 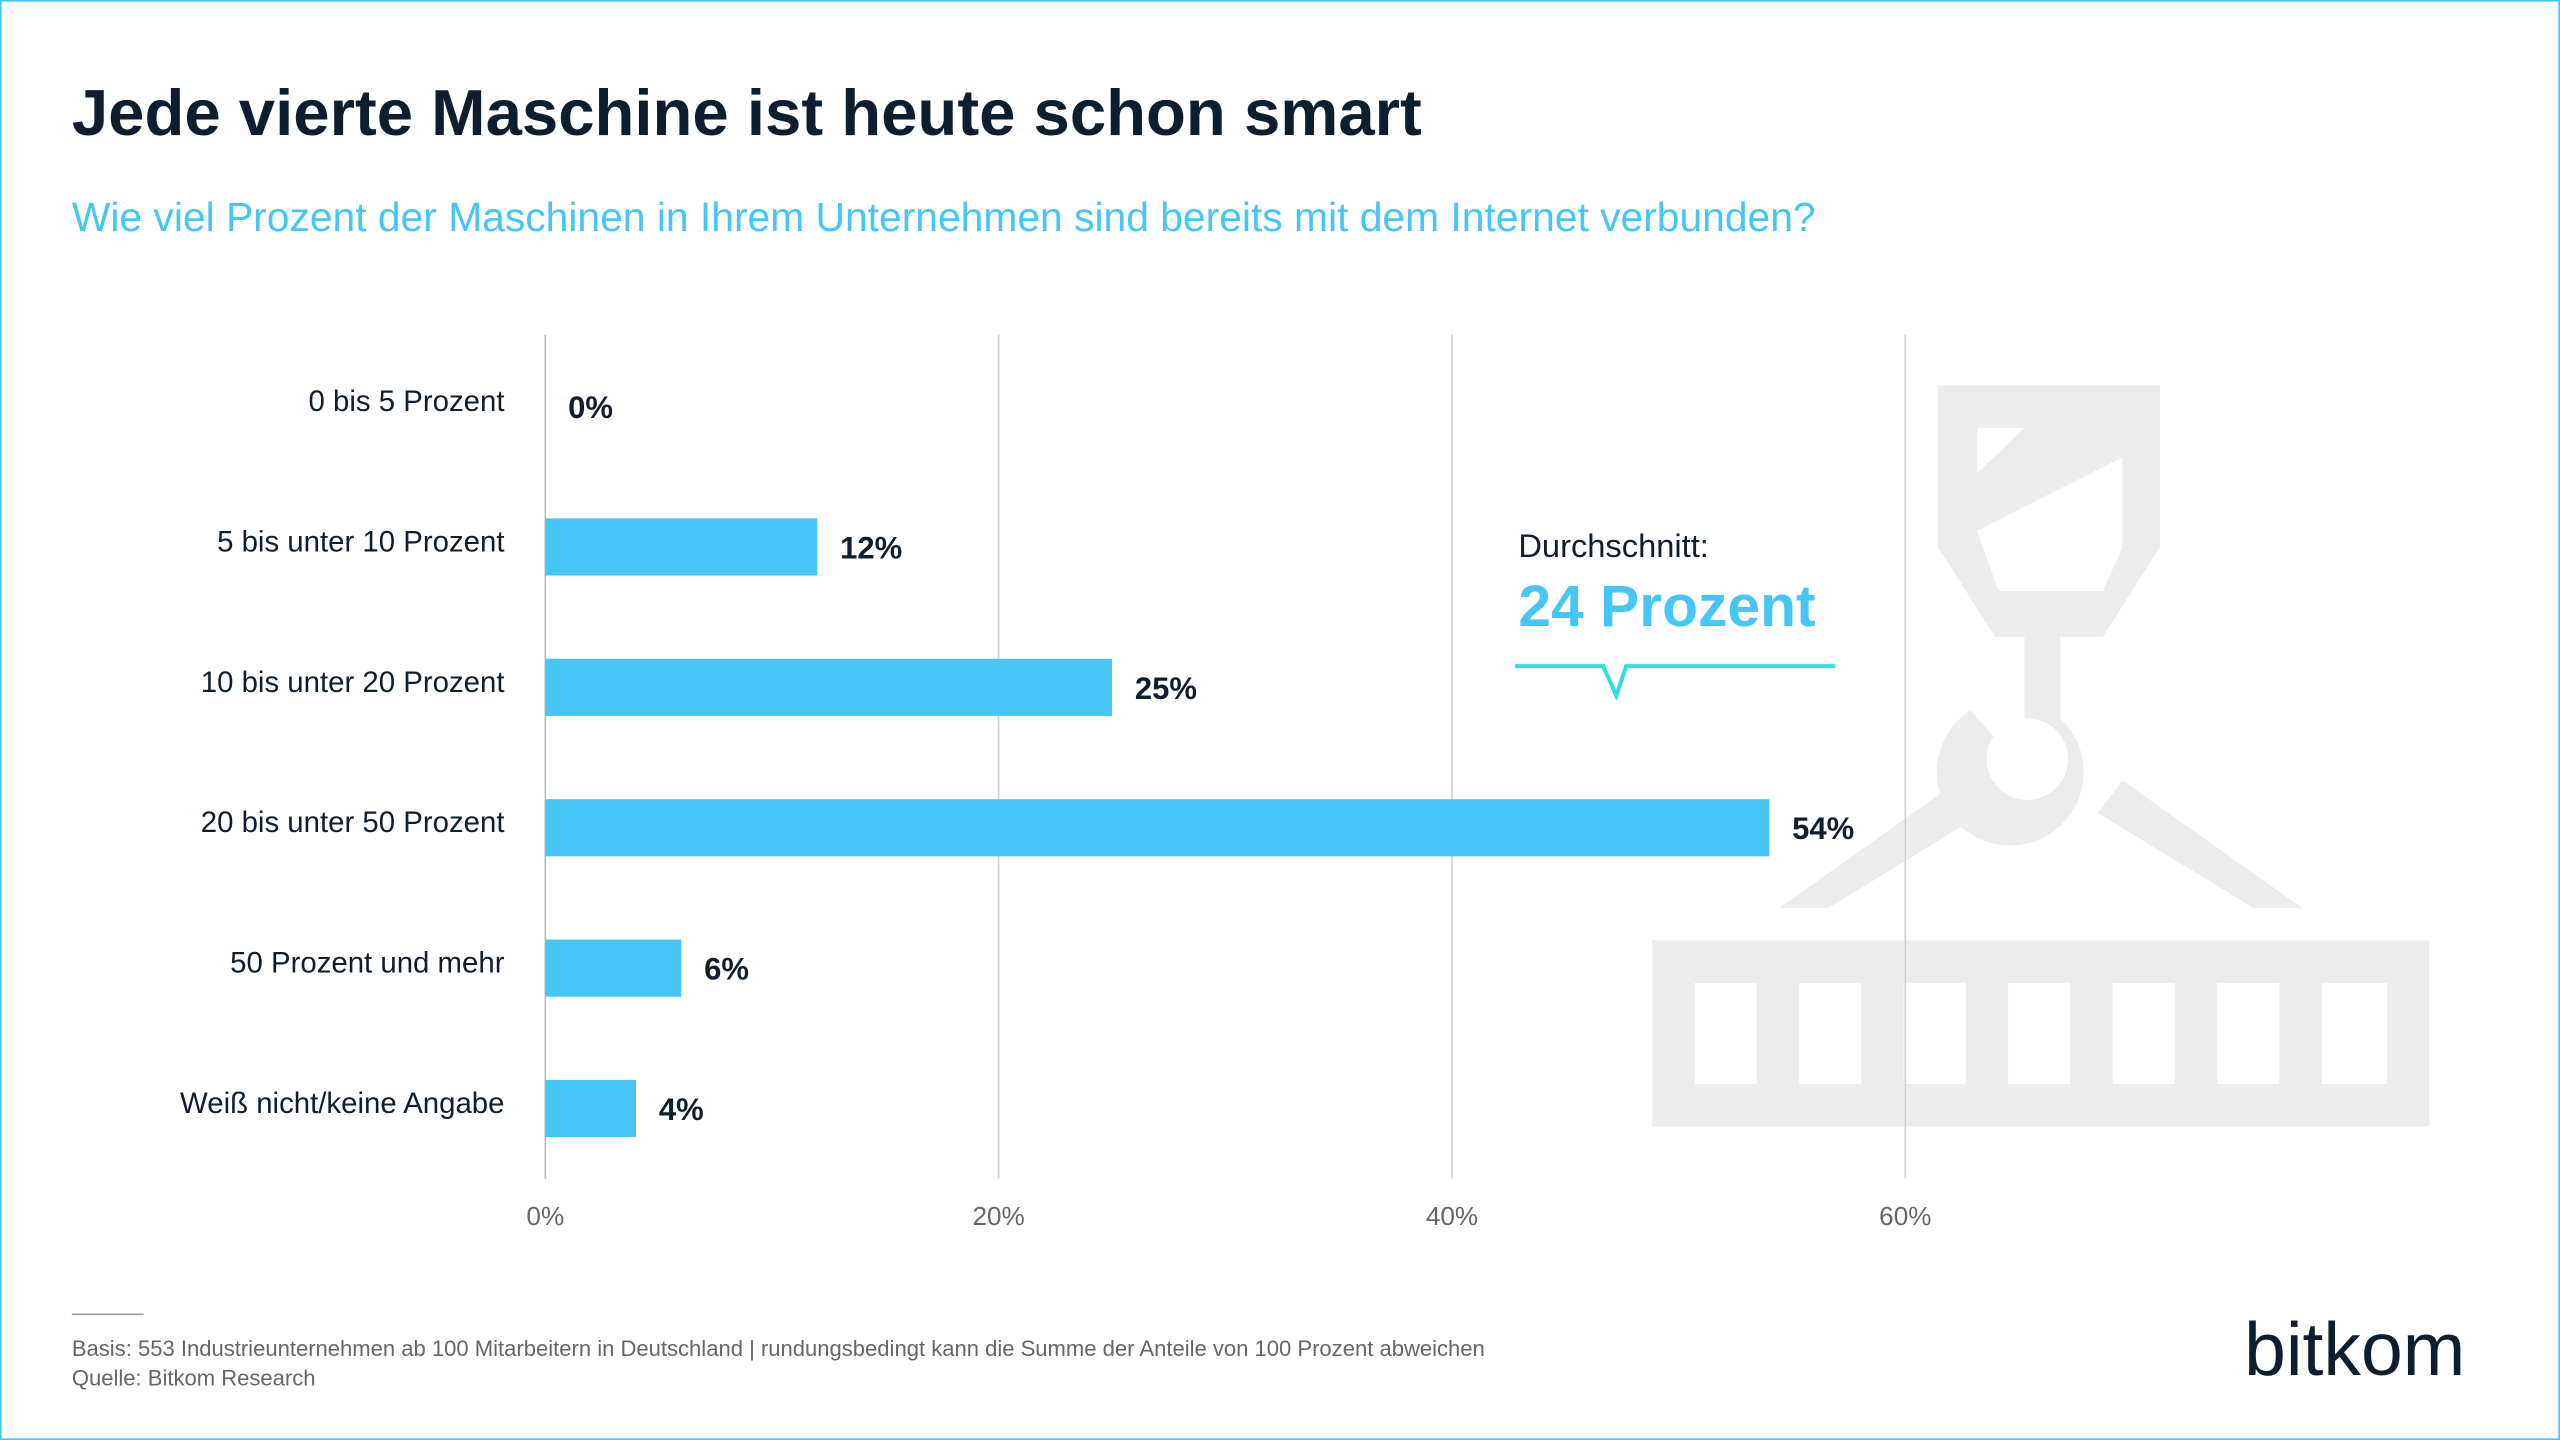 What do you see at coordinates (353, 822) in the screenshot?
I see `y-tick-label: 20 bis unter 50 Prozent` at bounding box center [353, 822].